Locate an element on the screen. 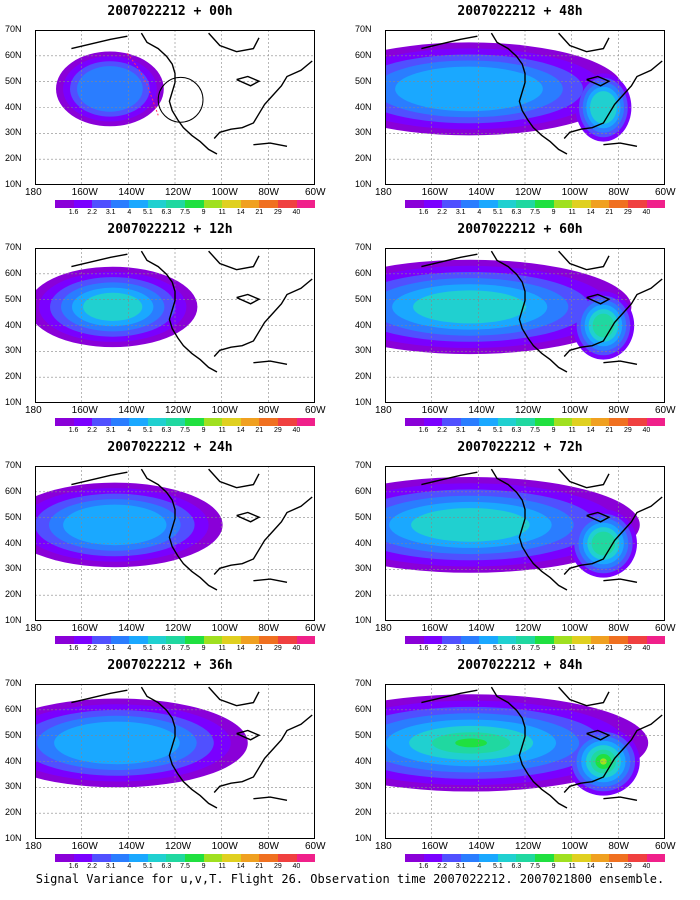 The image size is (700, 900). colorbar-label: 40 is located at coordinates (646, 648).